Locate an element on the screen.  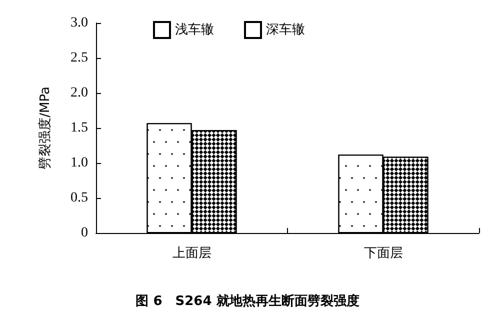
y-tick-label: 3.0 is located at coordinates (79, 23).